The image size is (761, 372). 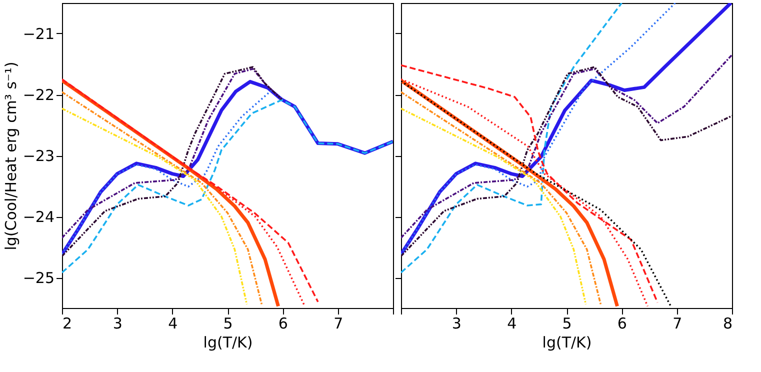 What do you see at coordinates (727, 323) in the screenshot?
I see `x-tick-label: 8` at bounding box center [727, 323].